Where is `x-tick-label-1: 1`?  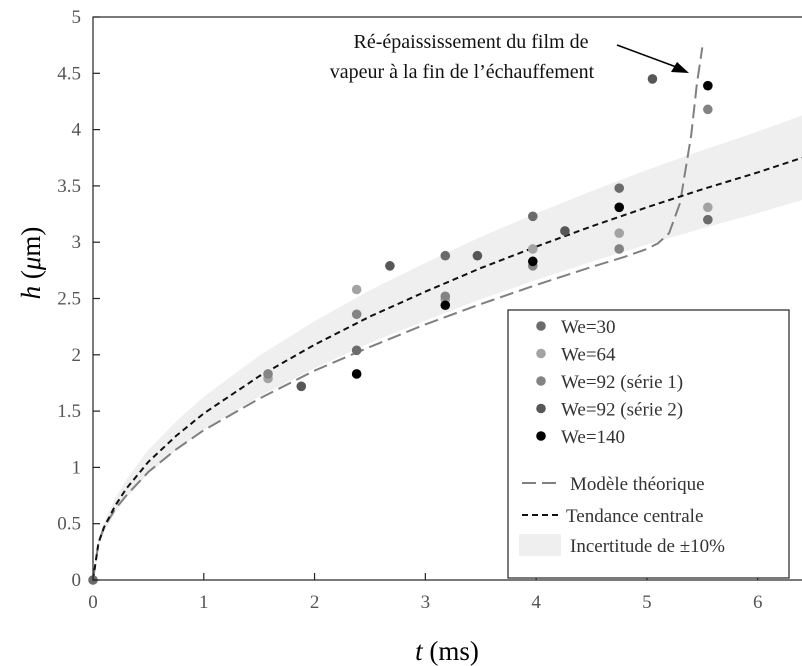 x-tick-label-1: 1 is located at coordinates (204, 602).